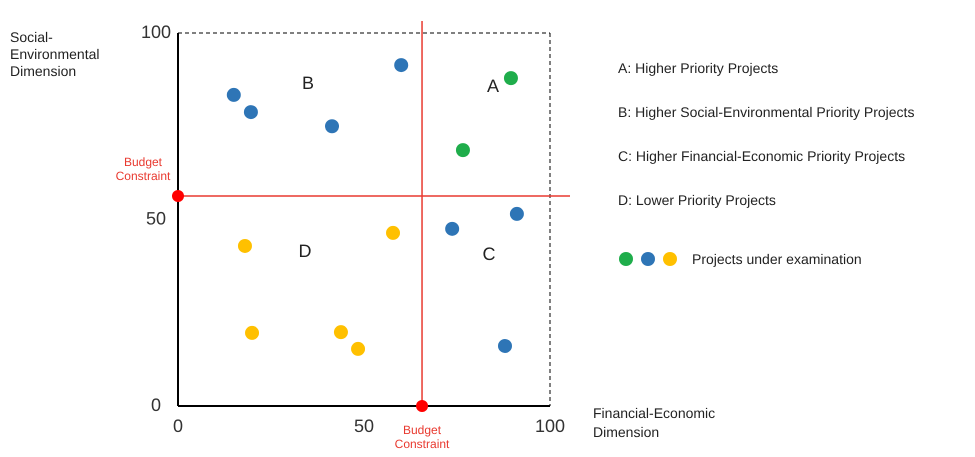  Describe the element at coordinates (550, 426) in the screenshot. I see `x-tick-label: 100` at that location.